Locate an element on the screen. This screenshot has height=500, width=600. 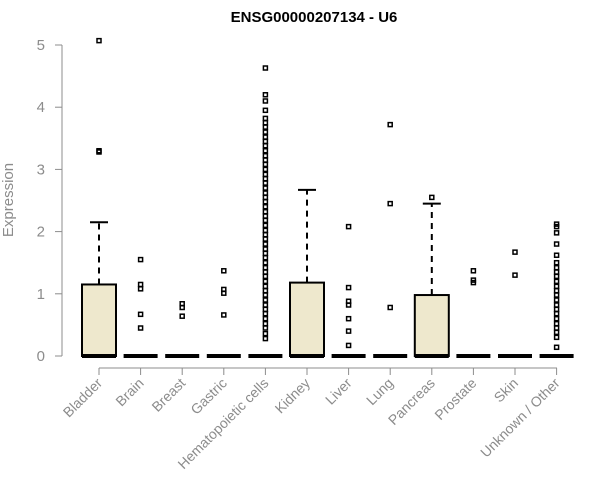
y-axis-ticks: 0 1 2 3 4 5 is located at coordinates (49, 201).